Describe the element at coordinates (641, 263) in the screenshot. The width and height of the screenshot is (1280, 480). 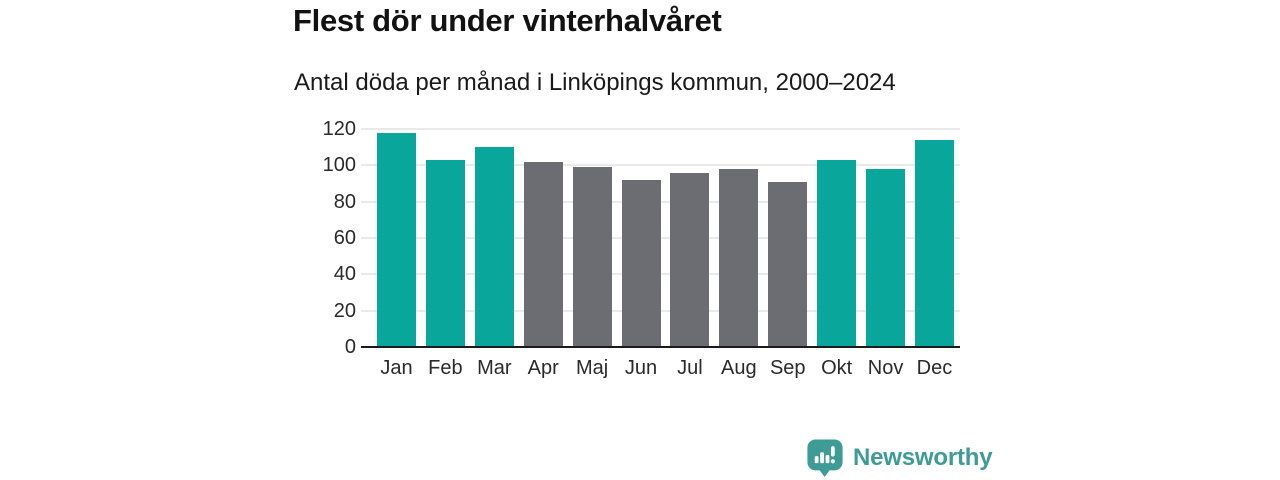
I see `bar-jun` at that location.